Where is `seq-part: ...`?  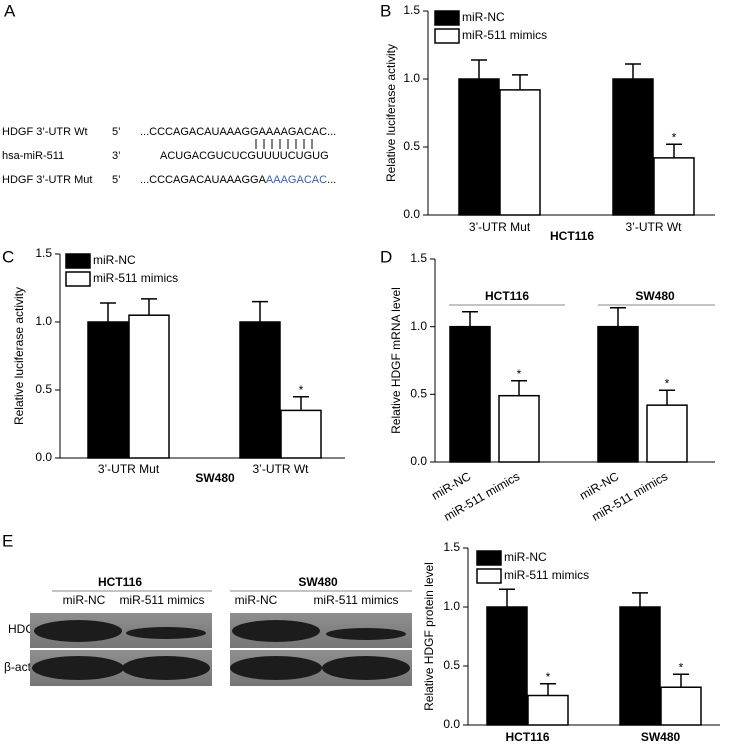 seq-part: ... is located at coordinates (331, 180).